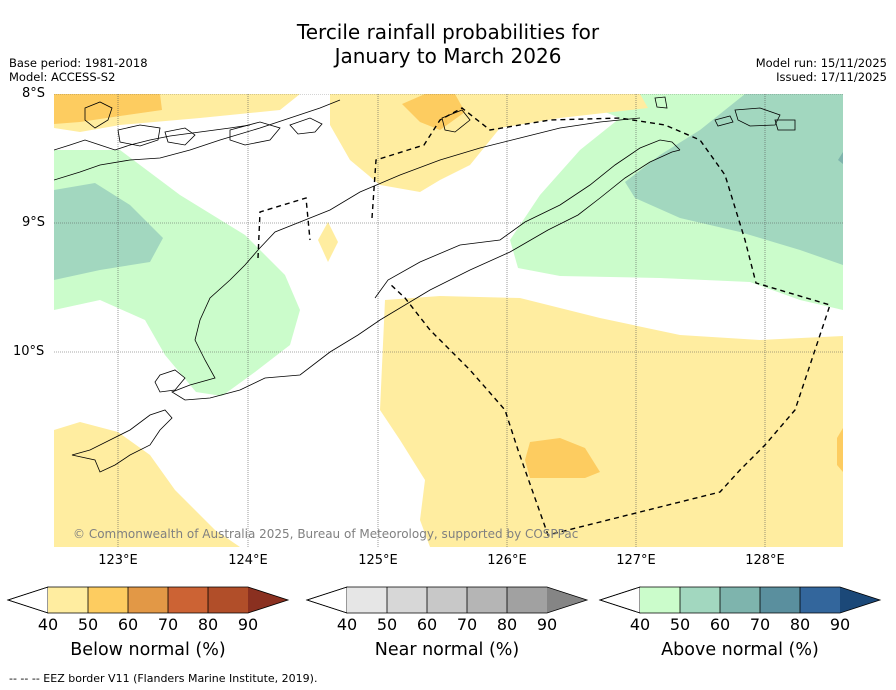 This screenshot has width=896, height=690. What do you see at coordinates (88, 624) in the screenshot?
I see `below-colorbar-tick-label: 50` at bounding box center [88, 624].